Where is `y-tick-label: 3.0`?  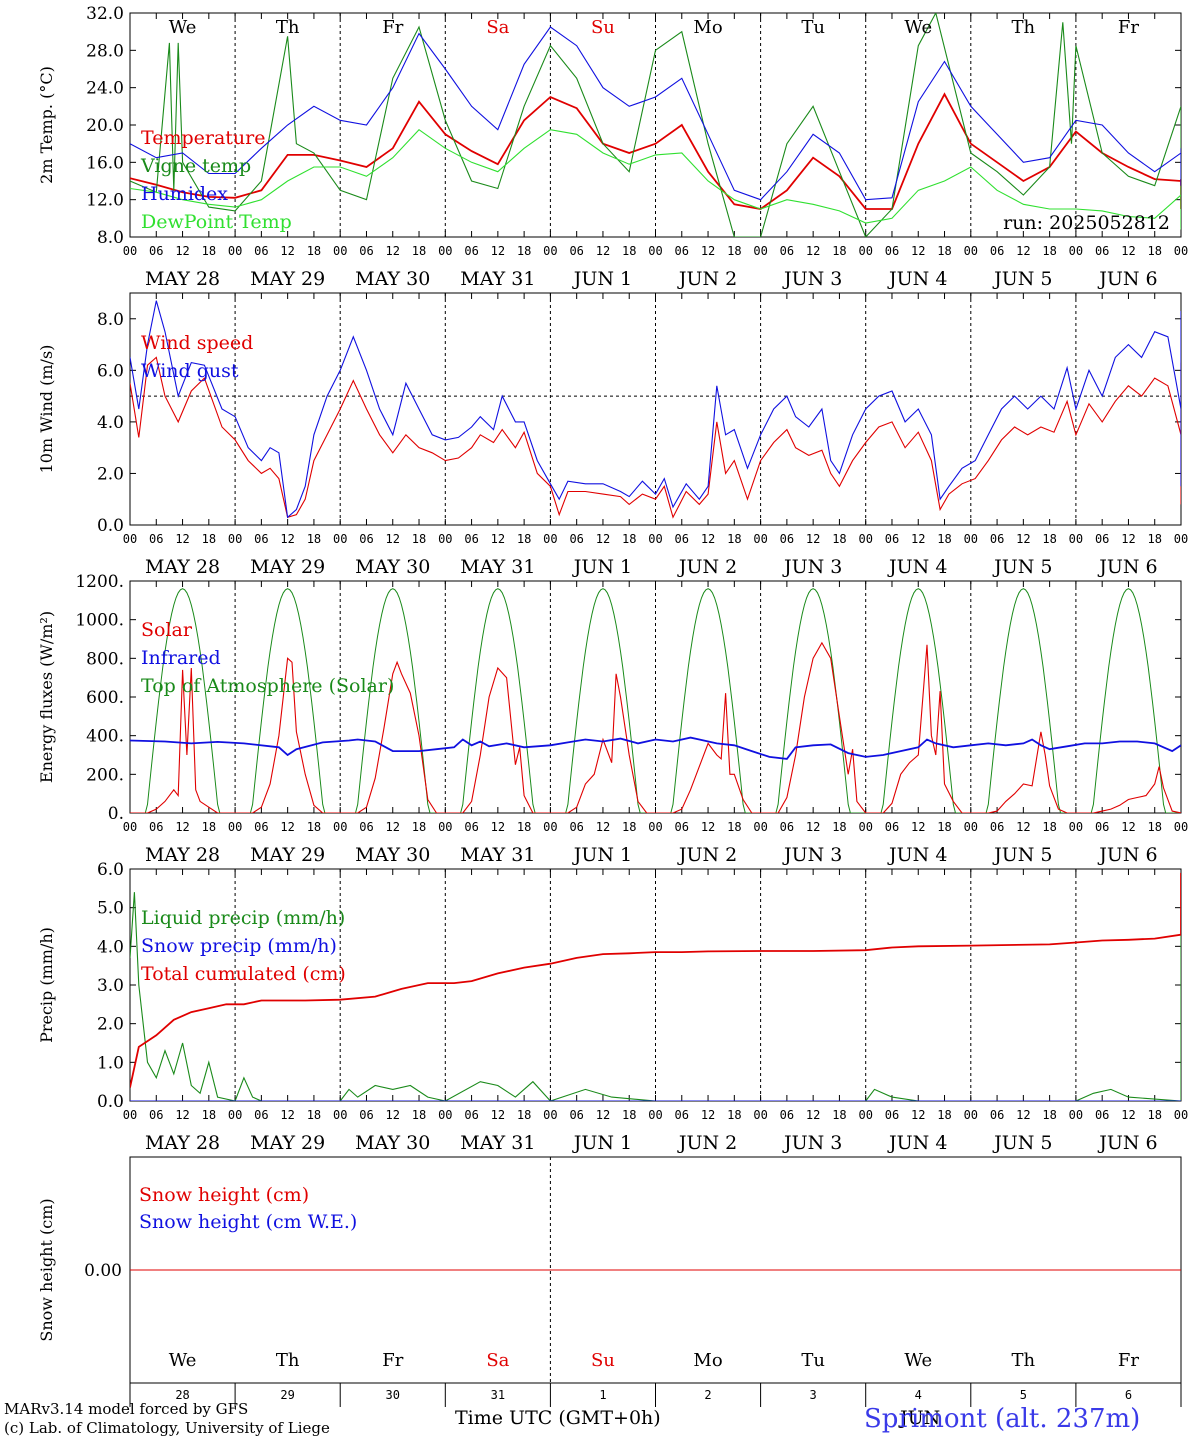 y-tick-label: 3.0 is located at coordinates (110, 986).